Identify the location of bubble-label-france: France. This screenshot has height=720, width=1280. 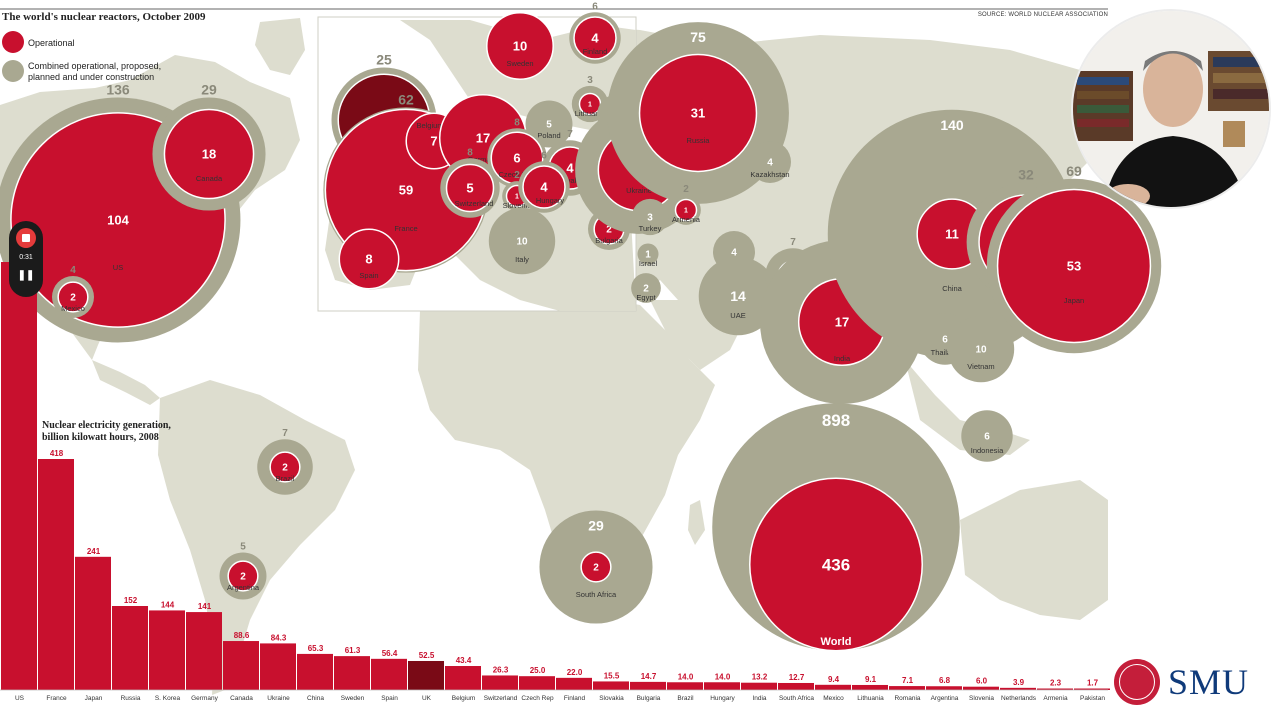
(405, 228).